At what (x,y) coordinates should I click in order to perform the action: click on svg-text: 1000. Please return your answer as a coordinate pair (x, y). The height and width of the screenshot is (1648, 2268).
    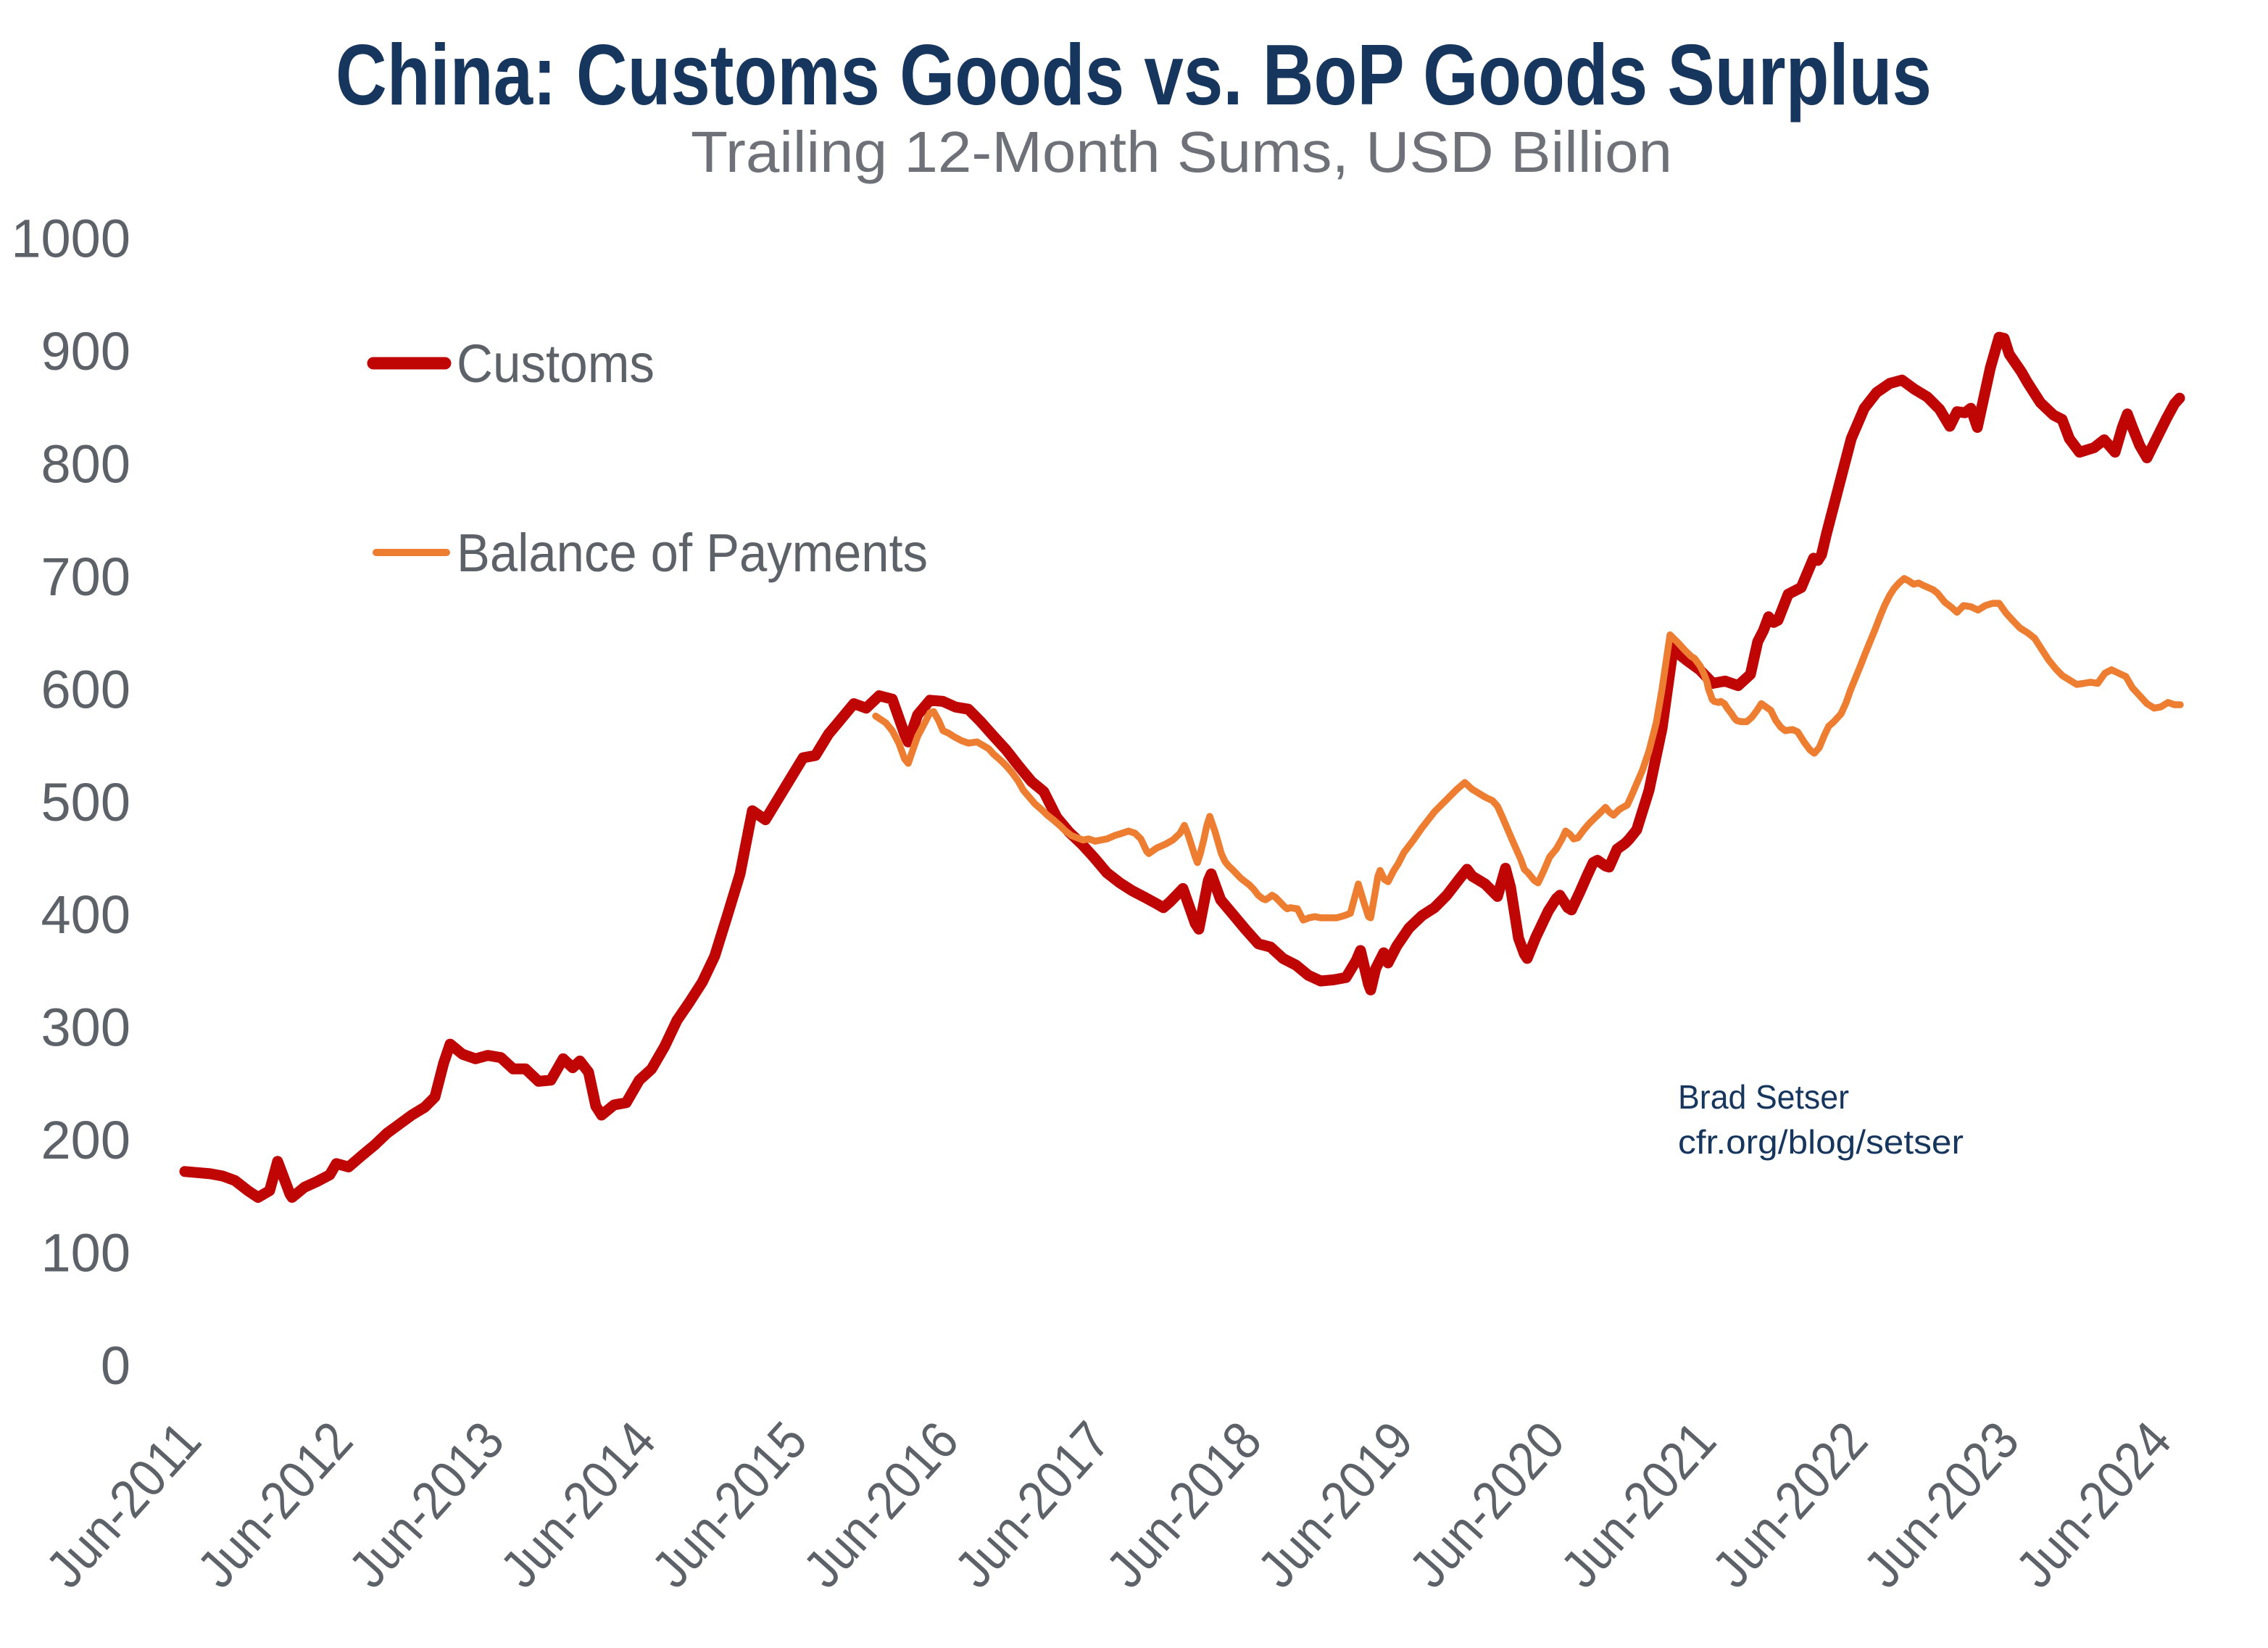
    Looking at the image, I should click on (70, 238).